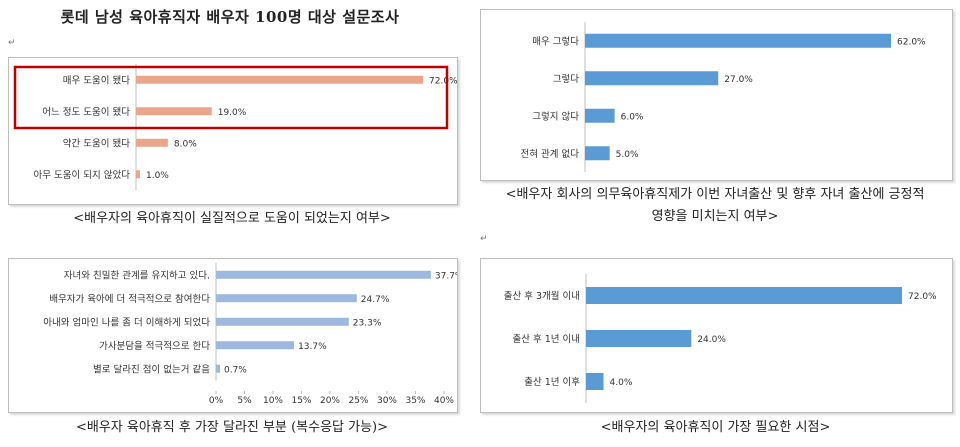 The width and height of the screenshot is (960, 447). I want to click on category-label: 배우자가 육아에 더 적극적으로 참여한다, so click(129, 299).